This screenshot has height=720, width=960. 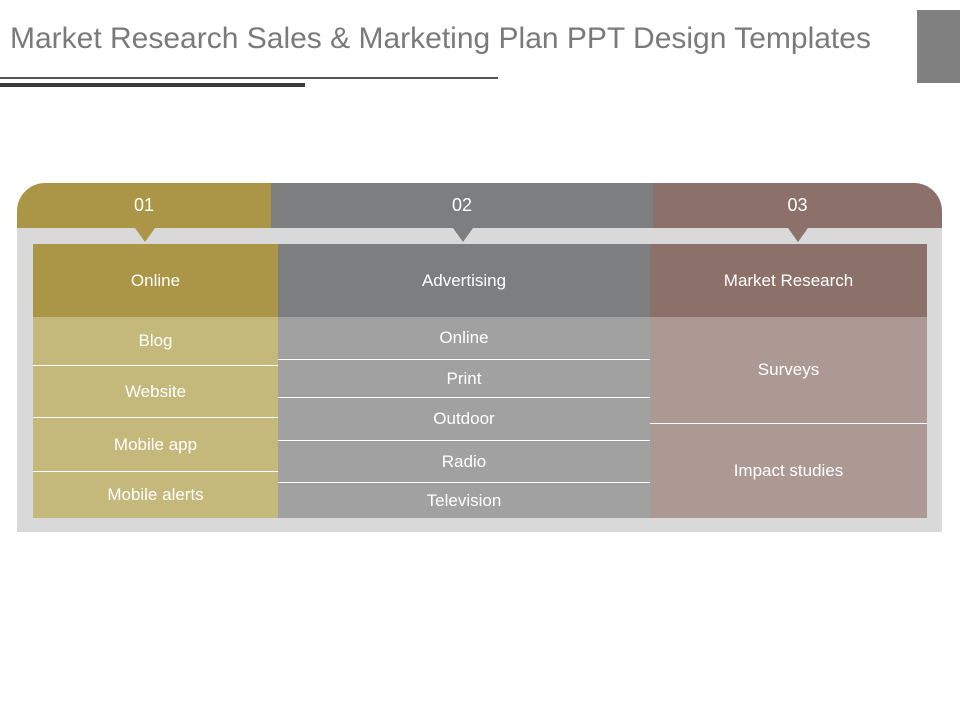 I want to click on tab-02: 02, so click(x=462, y=205).